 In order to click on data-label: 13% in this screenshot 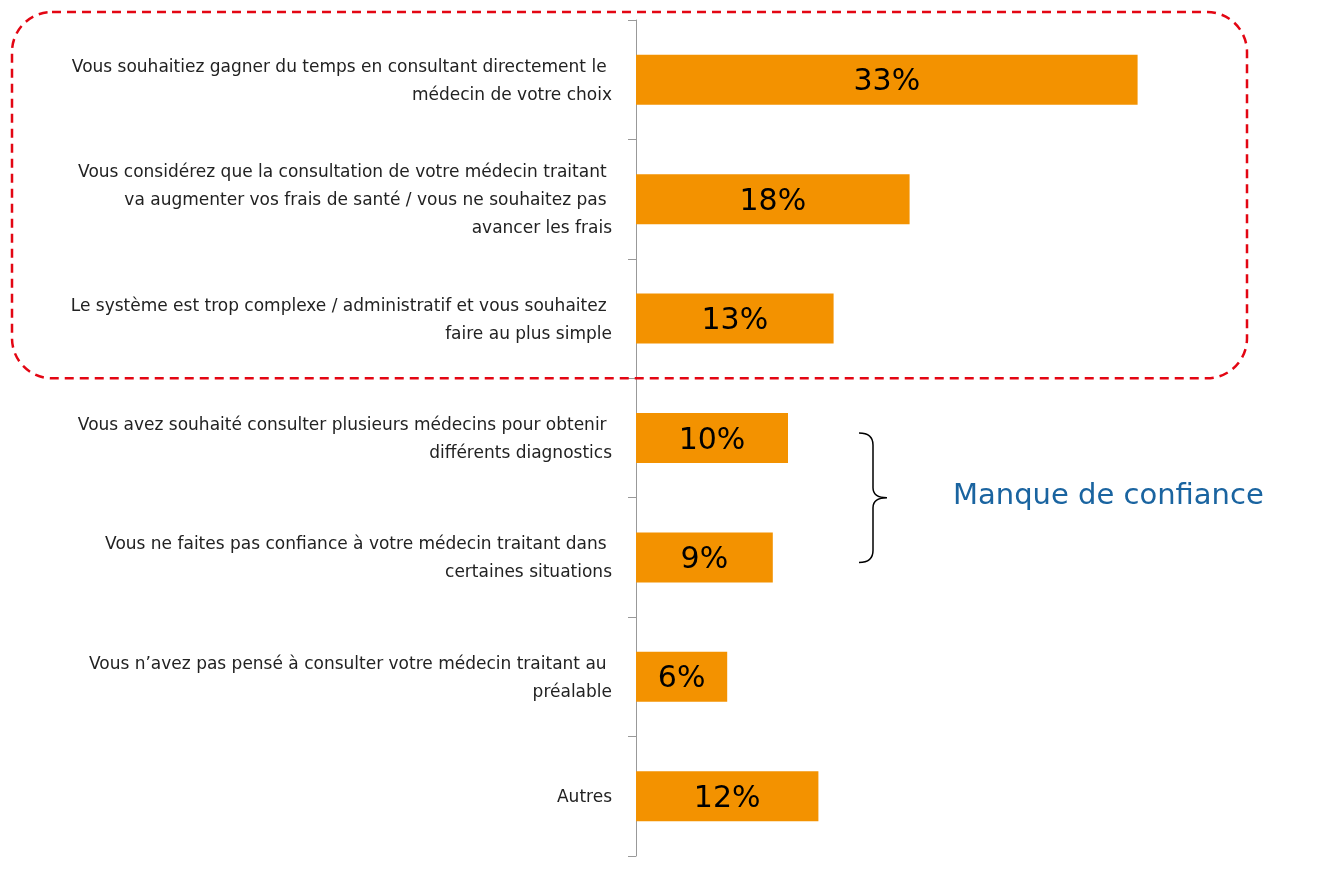, I will do `click(735, 319)`.